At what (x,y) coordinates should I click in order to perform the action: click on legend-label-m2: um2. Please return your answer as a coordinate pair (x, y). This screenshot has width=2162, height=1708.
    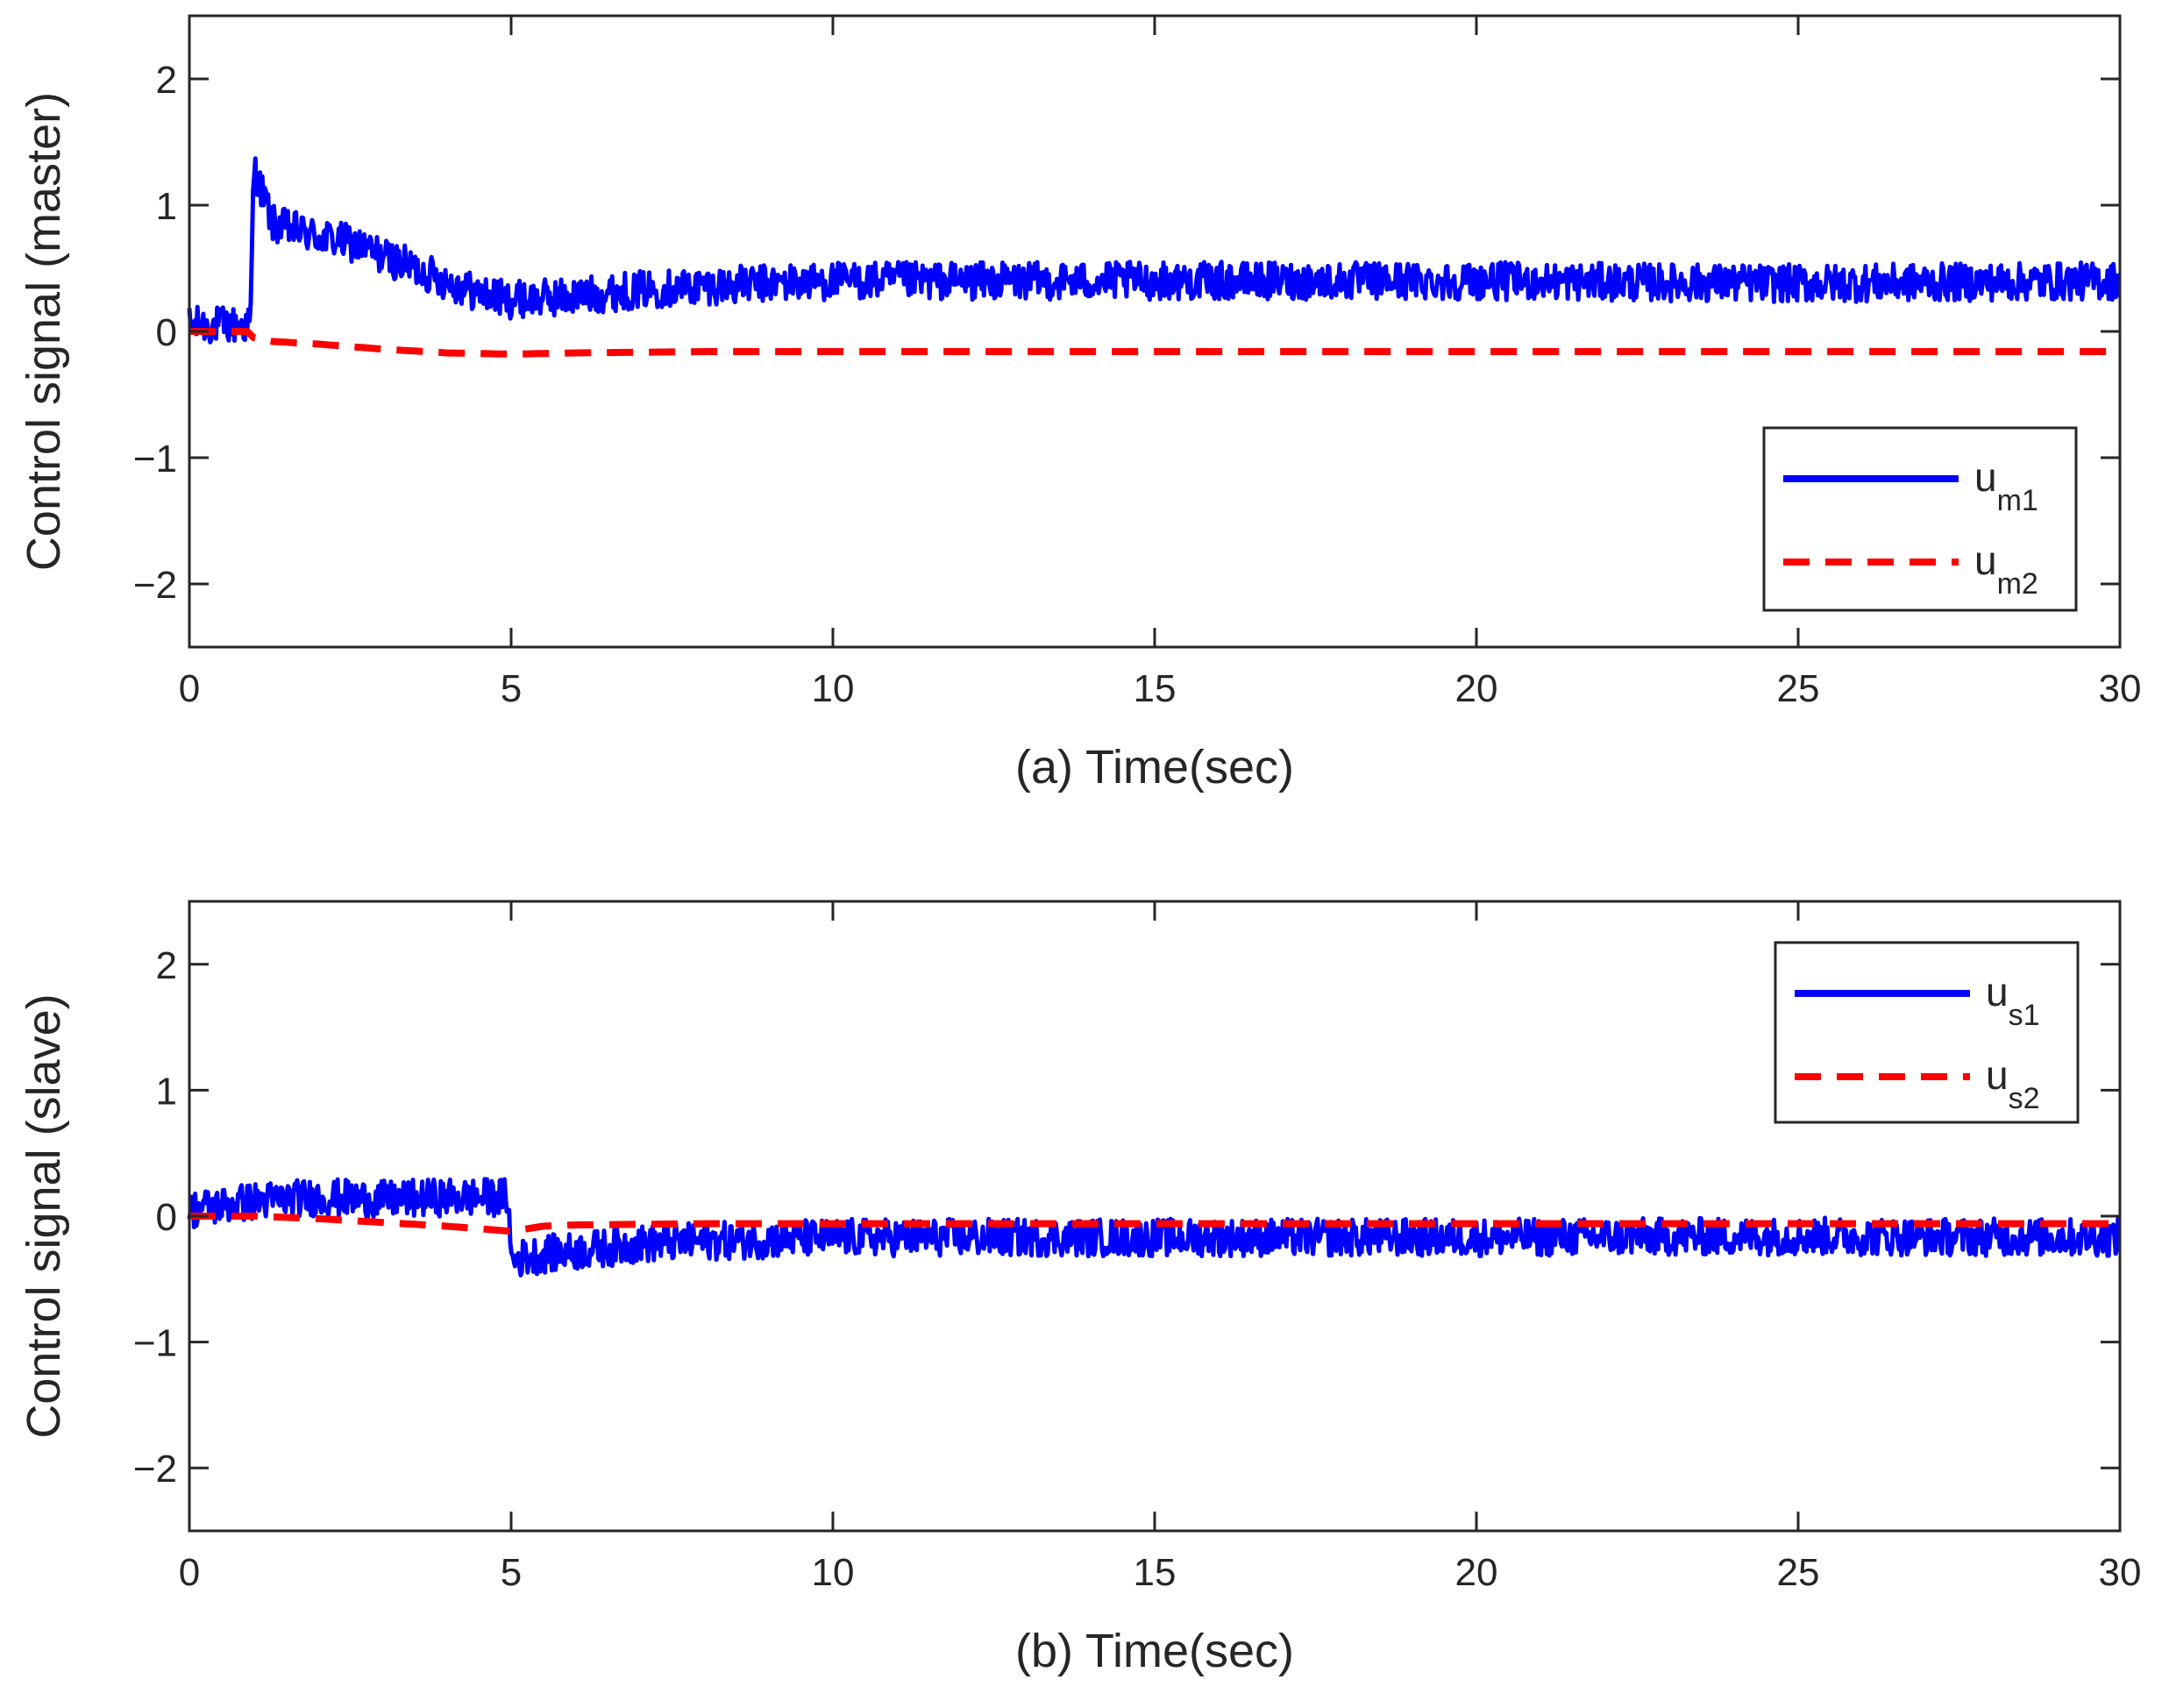
    Looking at the image, I should click on (2006, 569).